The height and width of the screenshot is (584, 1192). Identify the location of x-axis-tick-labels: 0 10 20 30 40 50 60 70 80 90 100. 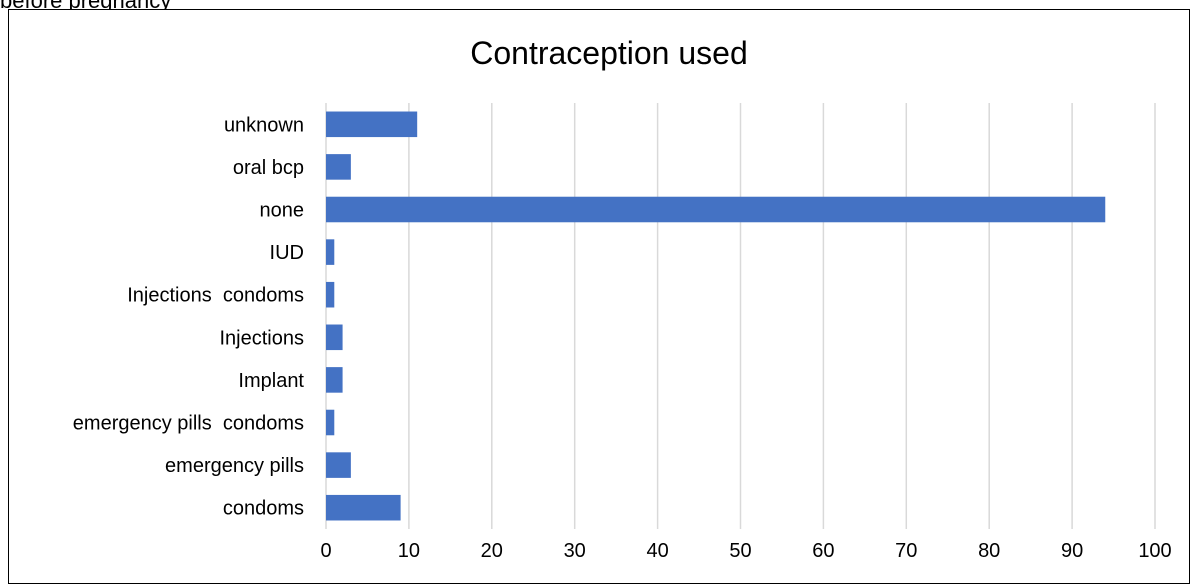
(745, 551).